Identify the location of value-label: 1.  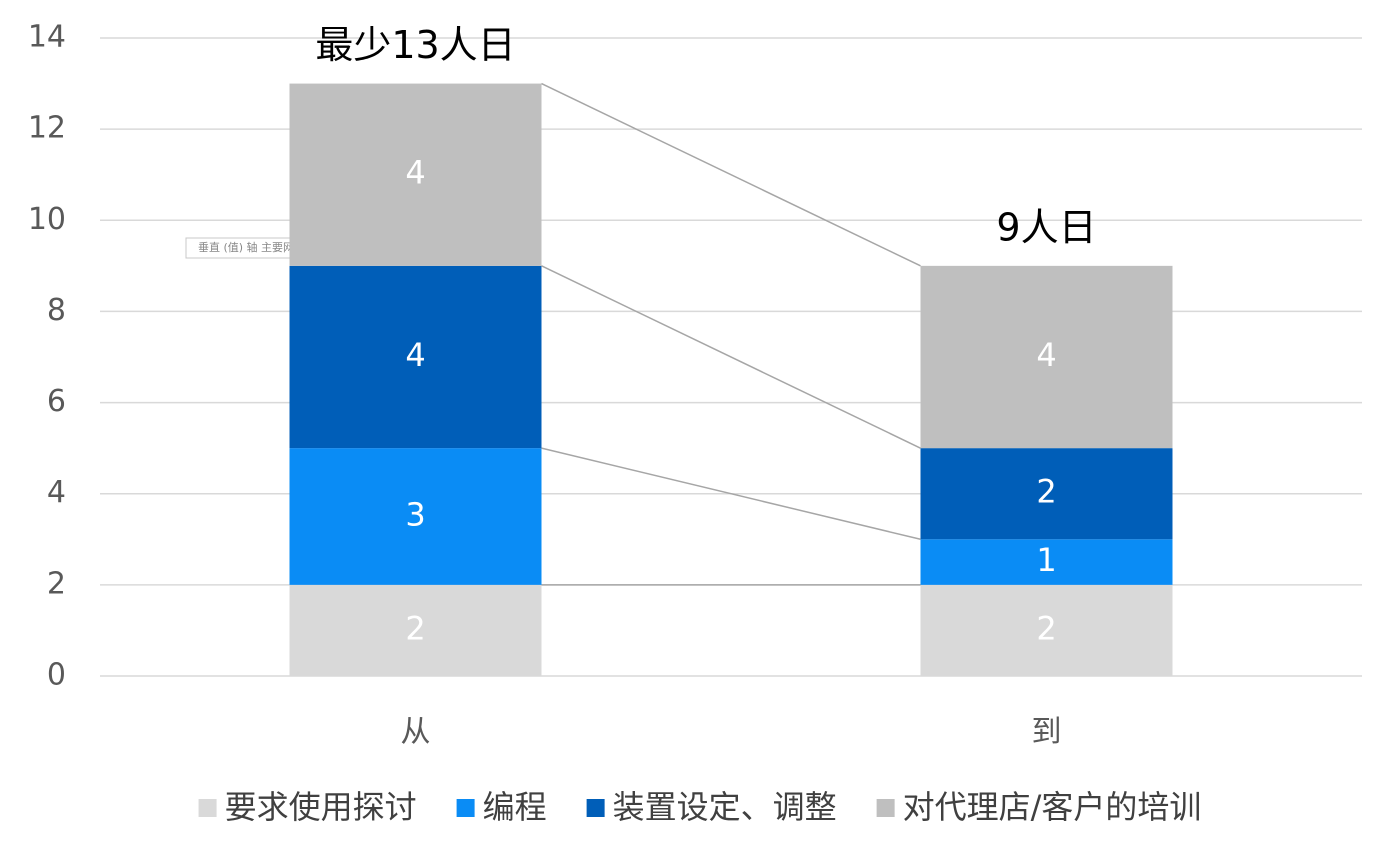
(1046, 560).